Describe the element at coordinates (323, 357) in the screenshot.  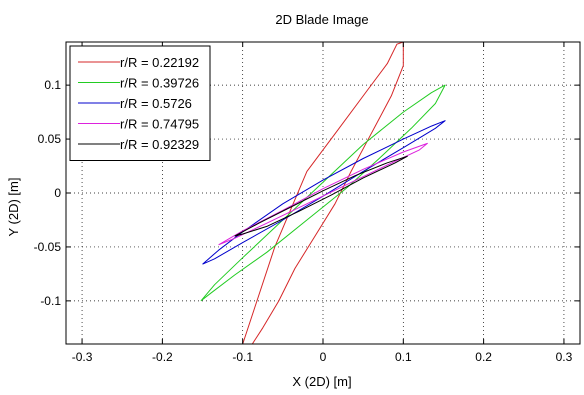
I see `x-tick-label: 0` at that location.